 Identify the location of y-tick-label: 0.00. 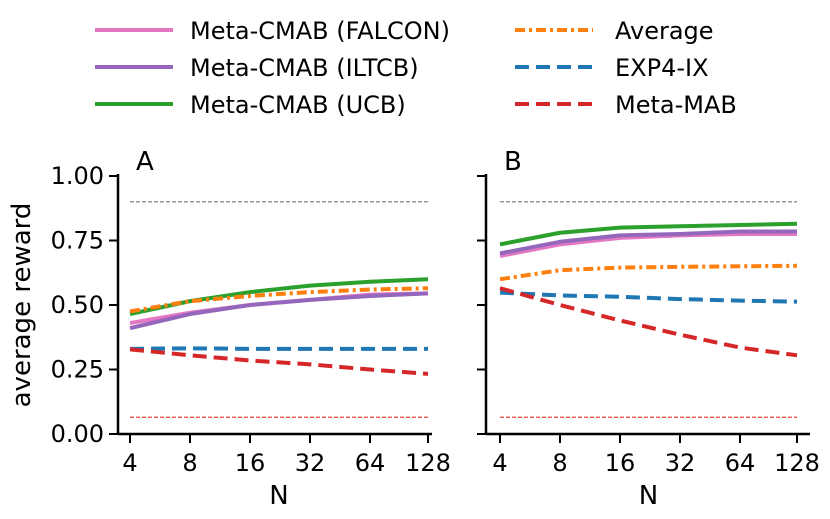
(77, 434).